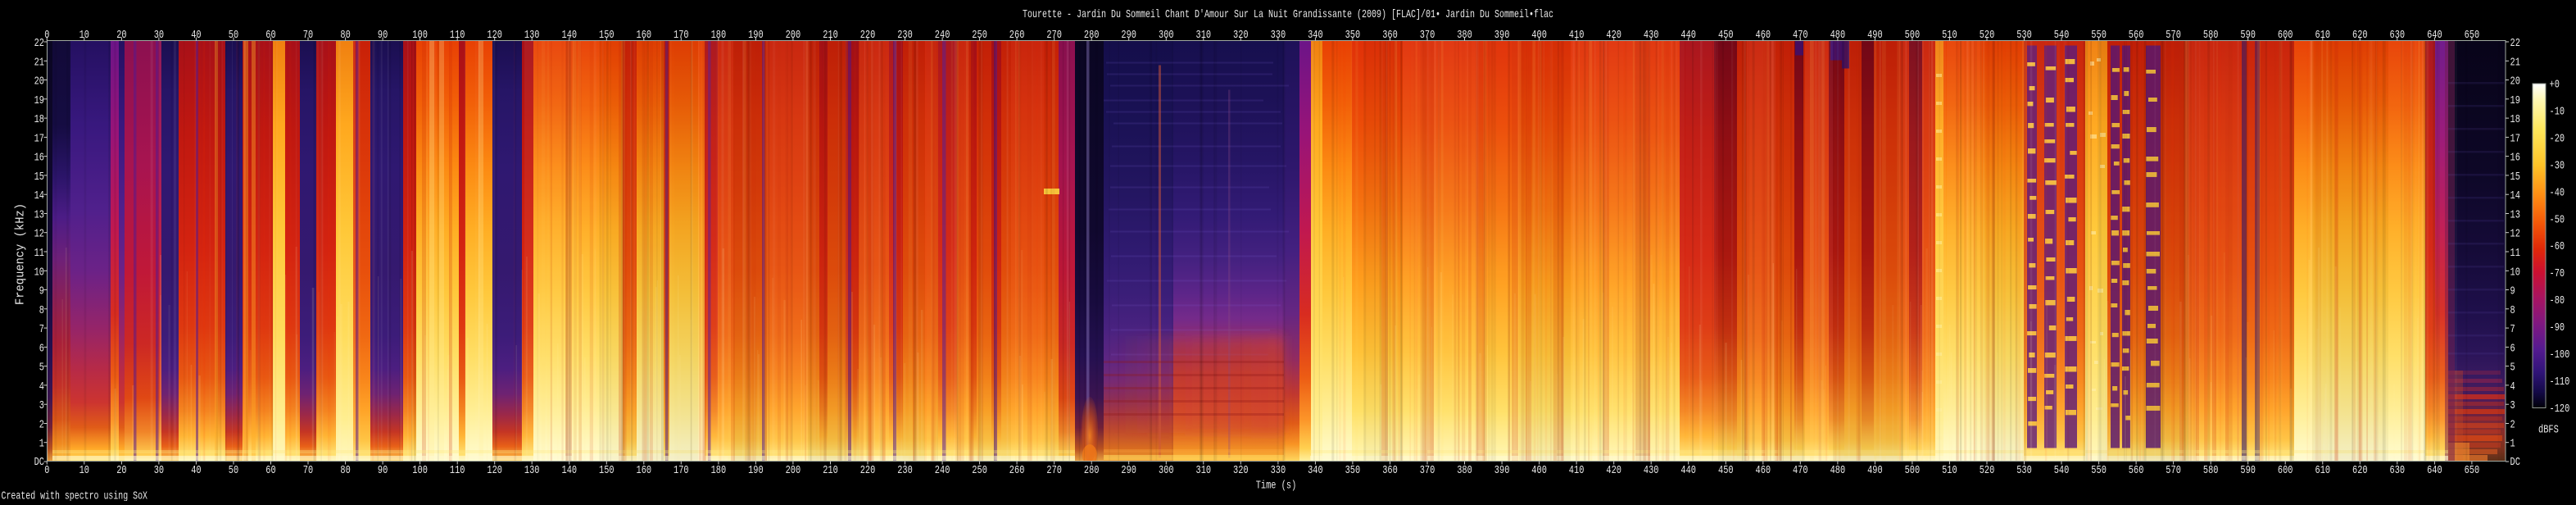 This screenshot has width=2576, height=505. I want to click on svg-text: -30, so click(2557, 165).